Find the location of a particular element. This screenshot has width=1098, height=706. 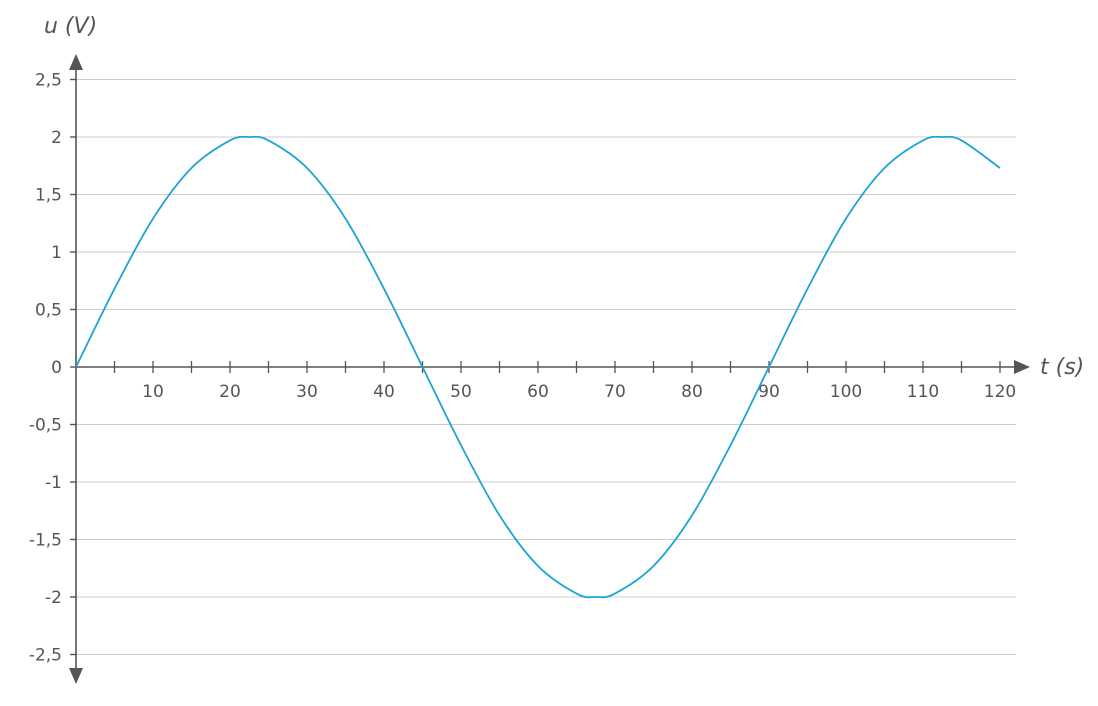

y-ticks: 2,5 2 1,5 1 0,5 0 -0,5 -1 -1,5 -2 -2,5 is located at coordinates (52, 368).